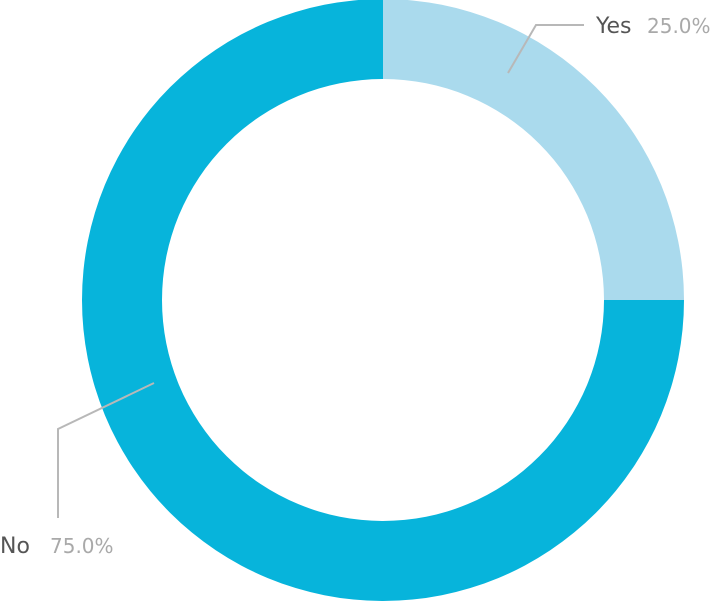  I want to click on slice-label-no: No, so click(15, 546).